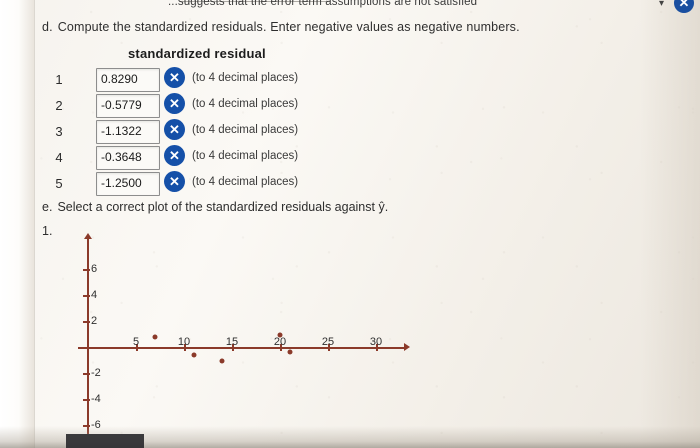 The height and width of the screenshot is (448, 700). I want to click on x-tick-label-10: 10, so click(184, 342).